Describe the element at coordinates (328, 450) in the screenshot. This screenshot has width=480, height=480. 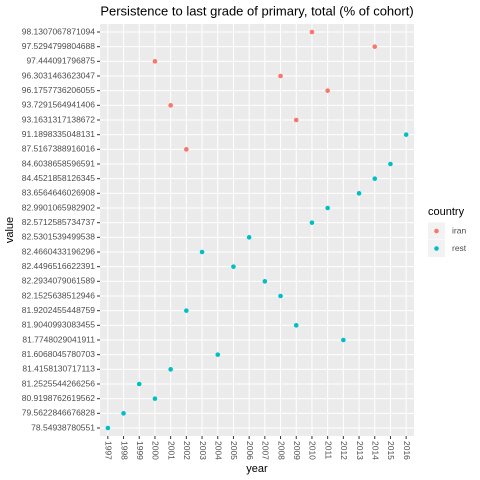
I see `x-tick-label: 2011` at that location.